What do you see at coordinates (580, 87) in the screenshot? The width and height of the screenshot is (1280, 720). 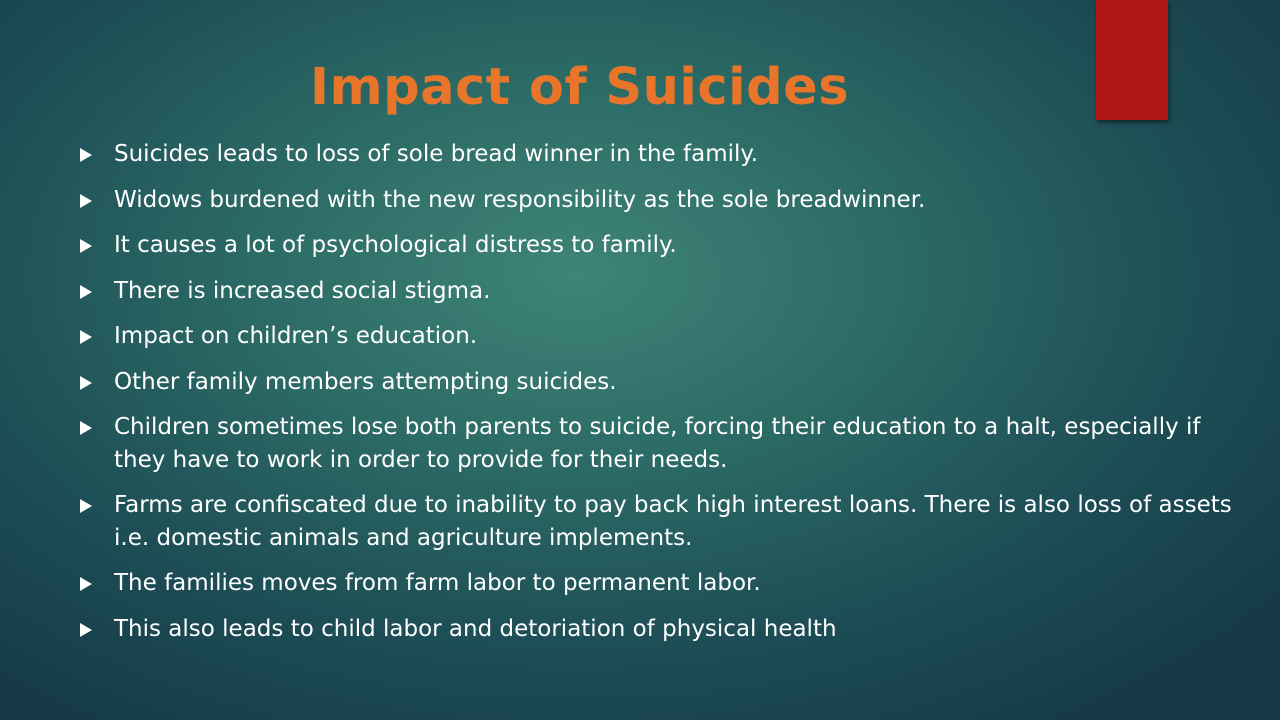 I see `slide-title: Impact of Suicides` at bounding box center [580, 87].